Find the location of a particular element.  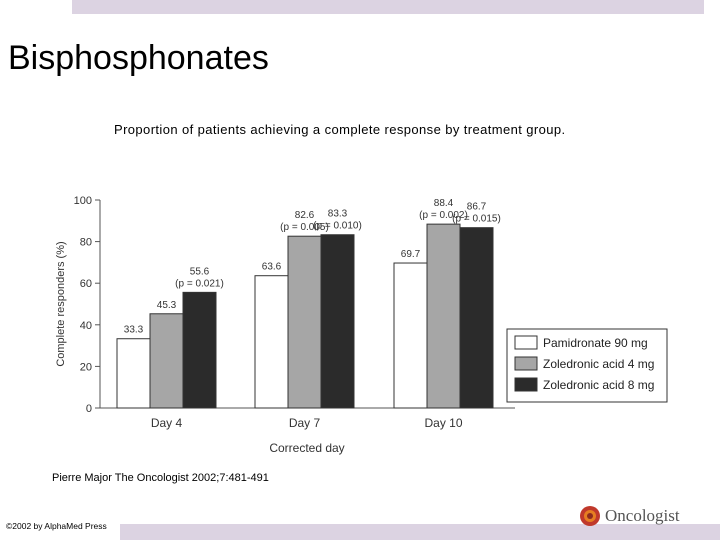

x-tick-label: Day 4 is located at coordinates (167, 423).